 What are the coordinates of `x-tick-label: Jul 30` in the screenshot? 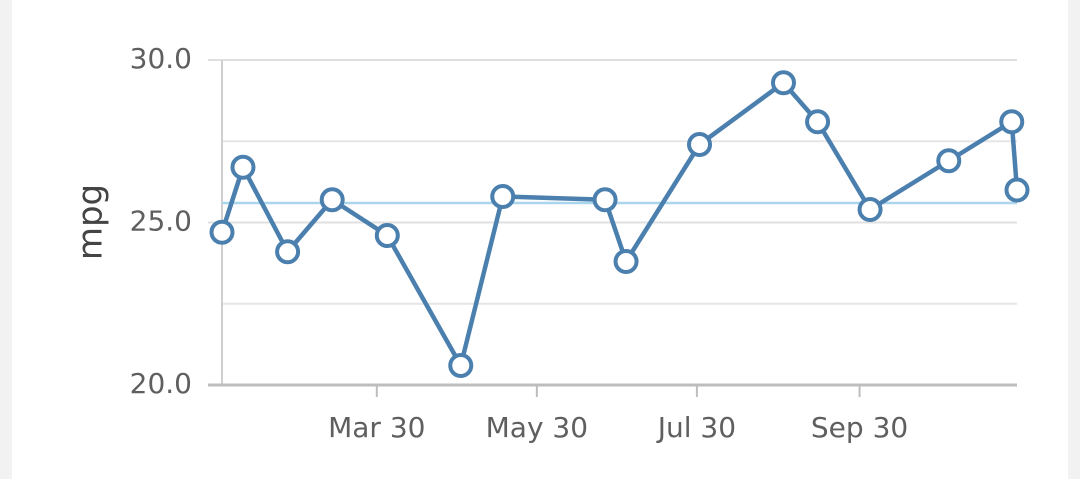 It's located at (696, 427).